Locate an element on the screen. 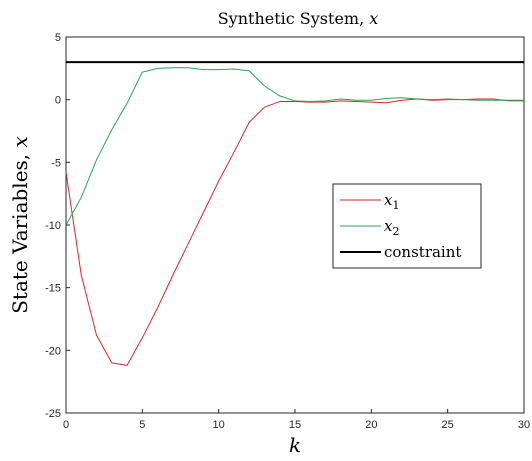 This screenshot has width=532, height=461. y-tick-label: 0 is located at coordinates (58, 101).